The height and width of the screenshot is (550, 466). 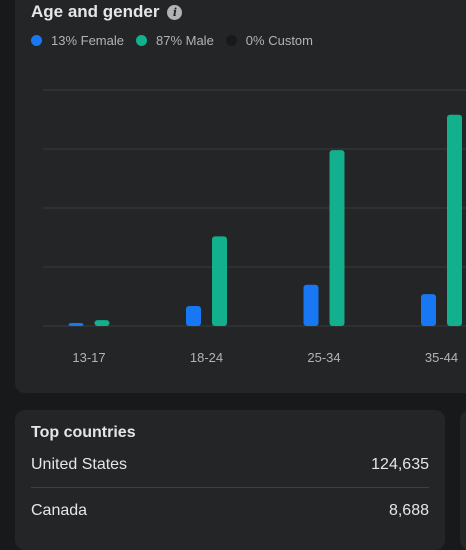 I want to click on country-name: Canada, so click(x=59, y=510).